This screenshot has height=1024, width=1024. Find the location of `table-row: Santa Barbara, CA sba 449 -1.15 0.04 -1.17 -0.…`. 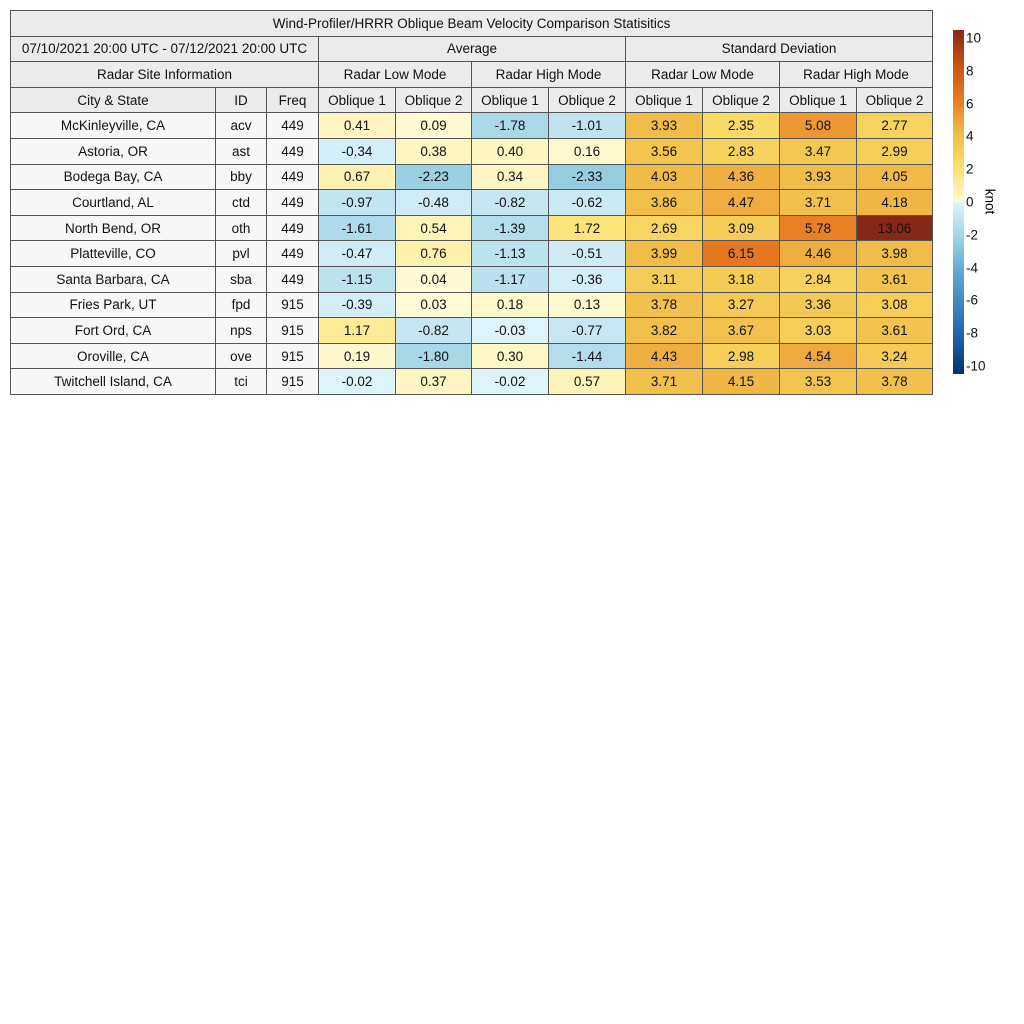

table-row: Santa Barbara, CA sba 449 -1.15 0.04 -1.17 -0.… is located at coordinates (472, 279).